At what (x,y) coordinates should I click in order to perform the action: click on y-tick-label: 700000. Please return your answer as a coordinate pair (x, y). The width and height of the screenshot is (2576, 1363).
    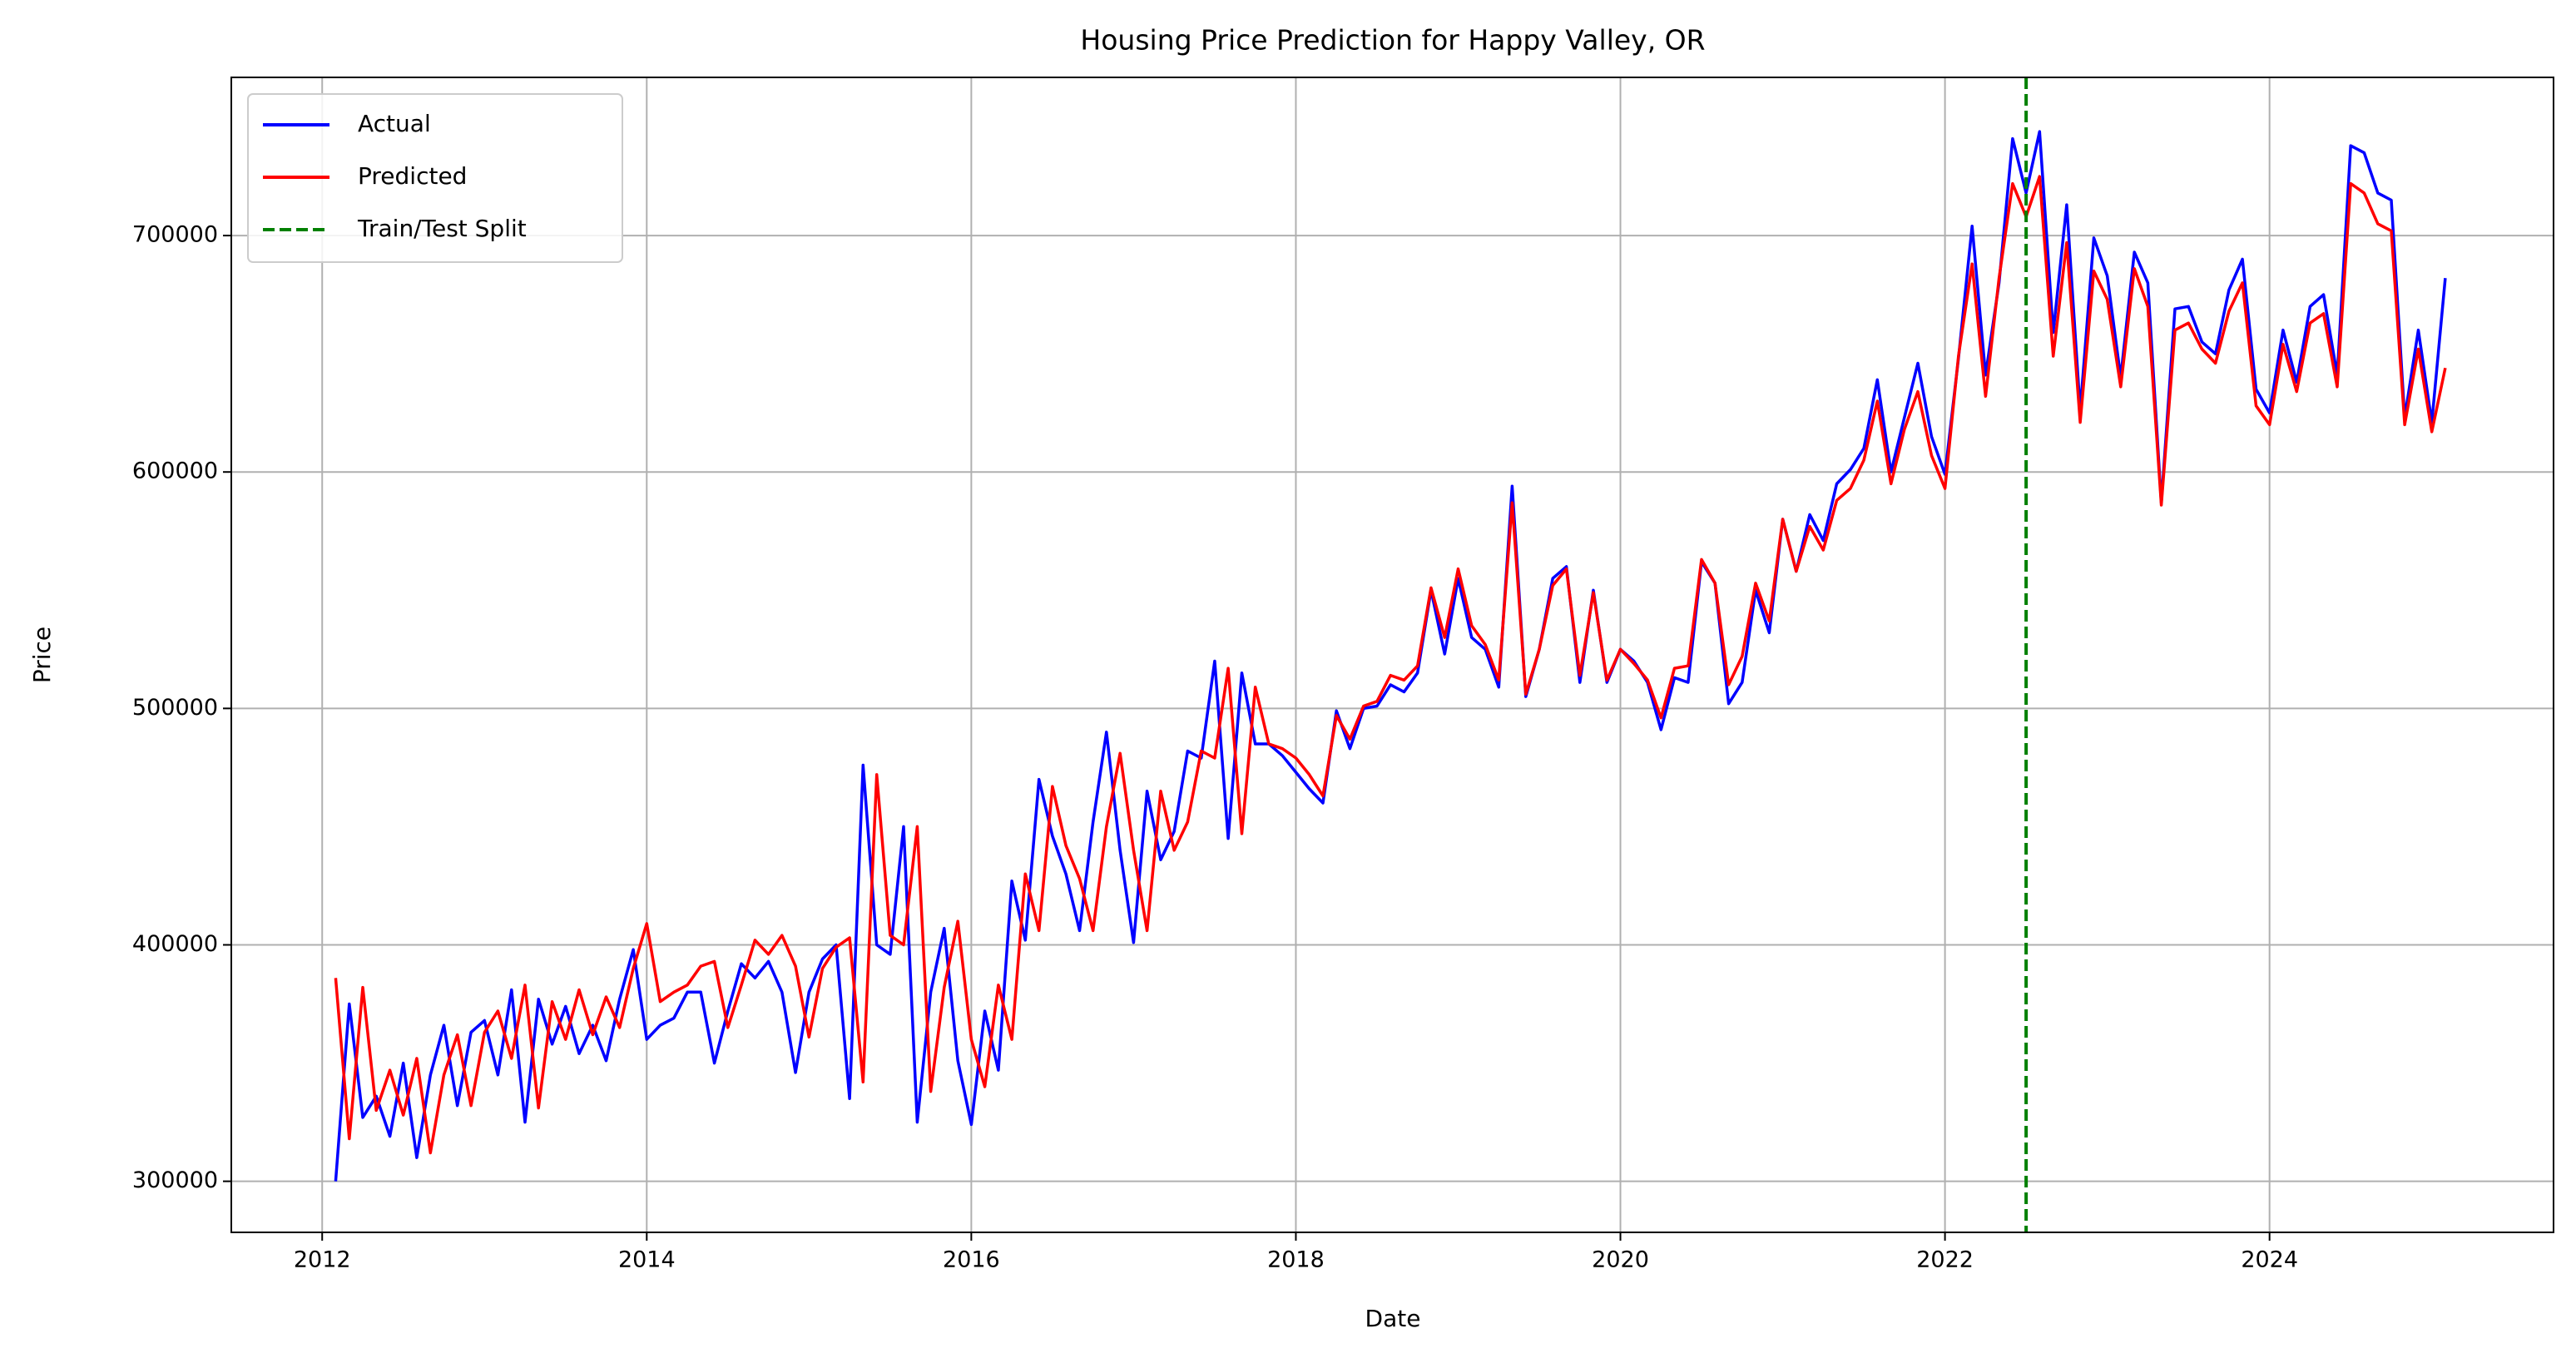
    Looking at the image, I should click on (175, 235).